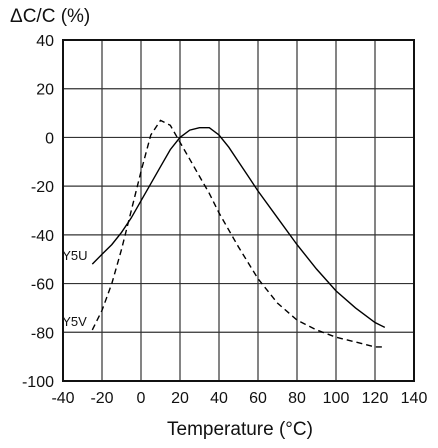 This screenshot has width=438, height=448. I want to click on y-tick-label: -80, so click(42, 333).